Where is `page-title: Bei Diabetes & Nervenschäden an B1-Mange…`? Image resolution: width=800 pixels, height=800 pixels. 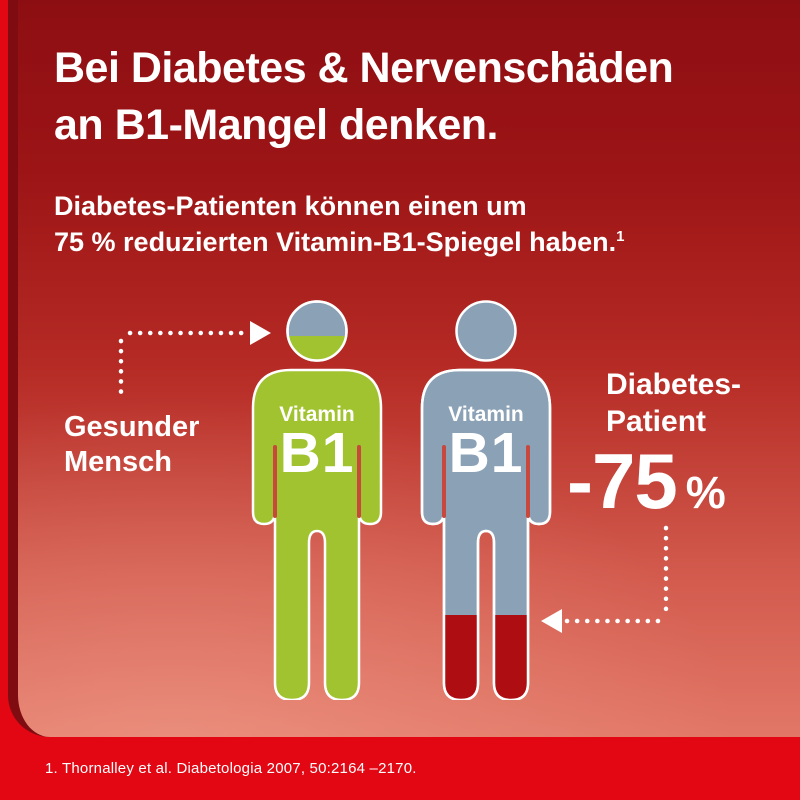 page-title: Bei Diabetes & Nervenschäden an B1-Mange… is located at coordinates (414, 97).